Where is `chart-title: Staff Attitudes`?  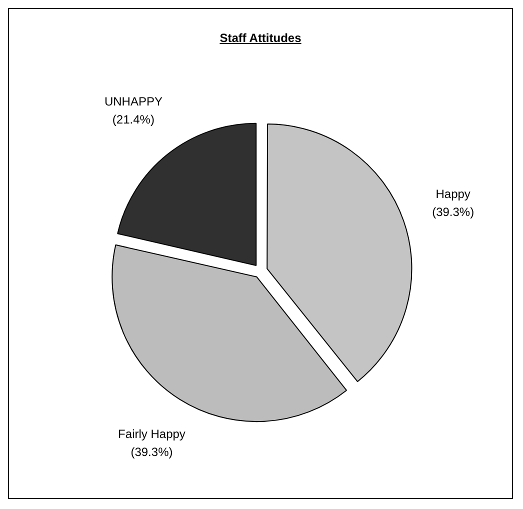
chart-title: Staff Attitudes is located at coordinates (260, 38).